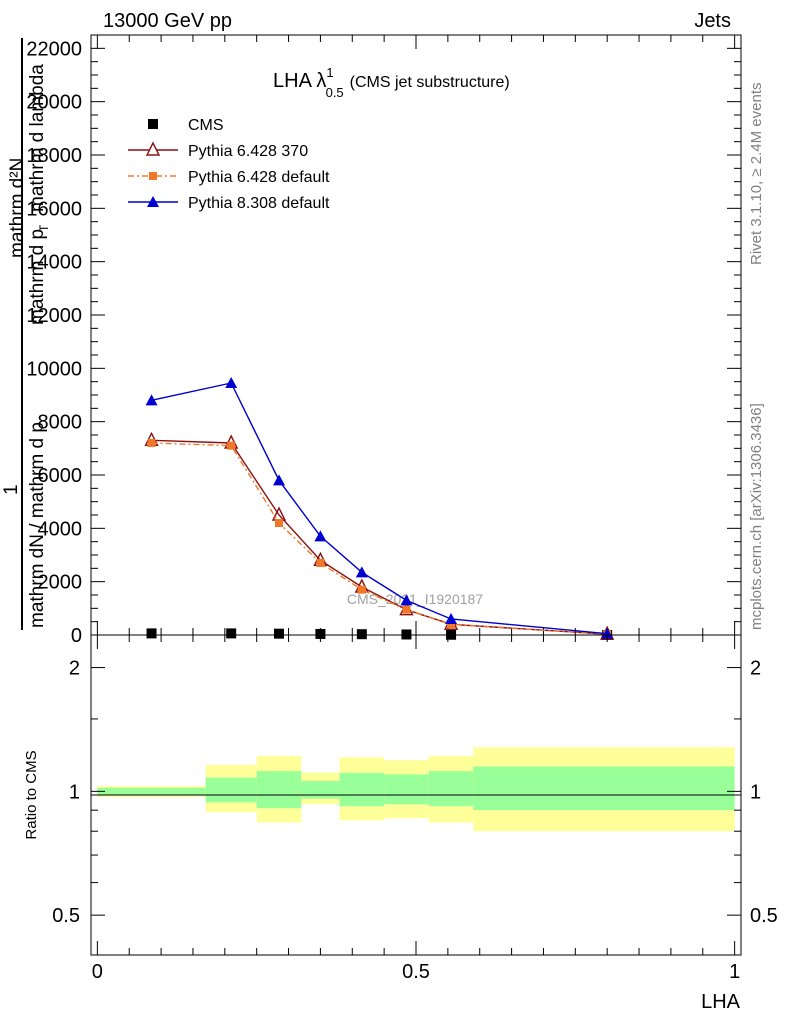  I want to click on legend-label: CMS, so click(206, 125).